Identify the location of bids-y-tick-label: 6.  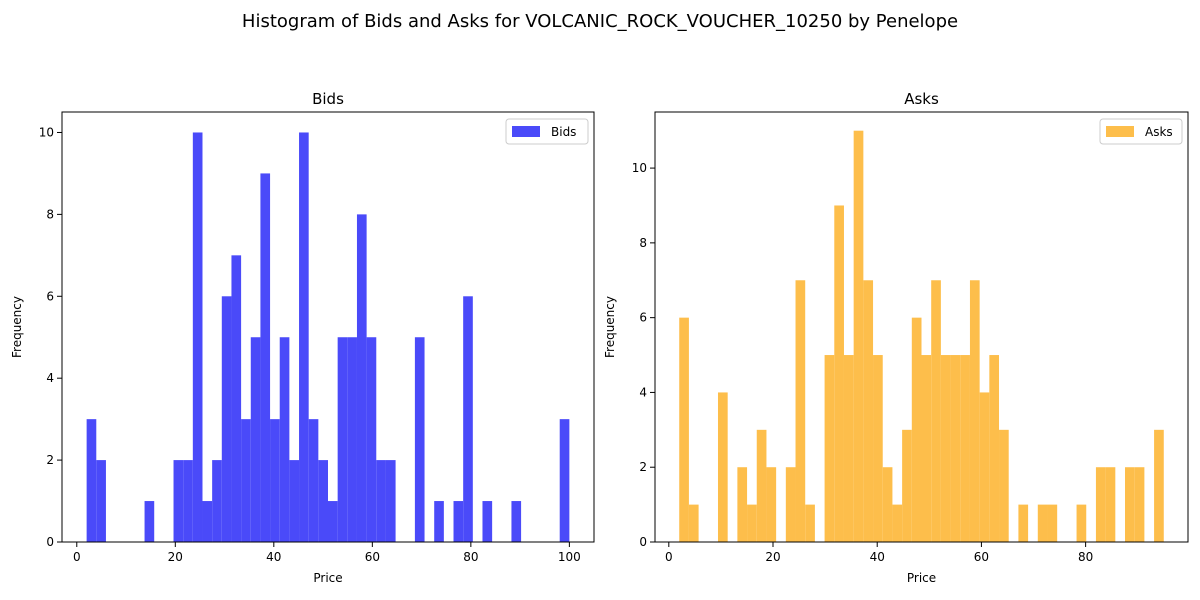
(50, 296).